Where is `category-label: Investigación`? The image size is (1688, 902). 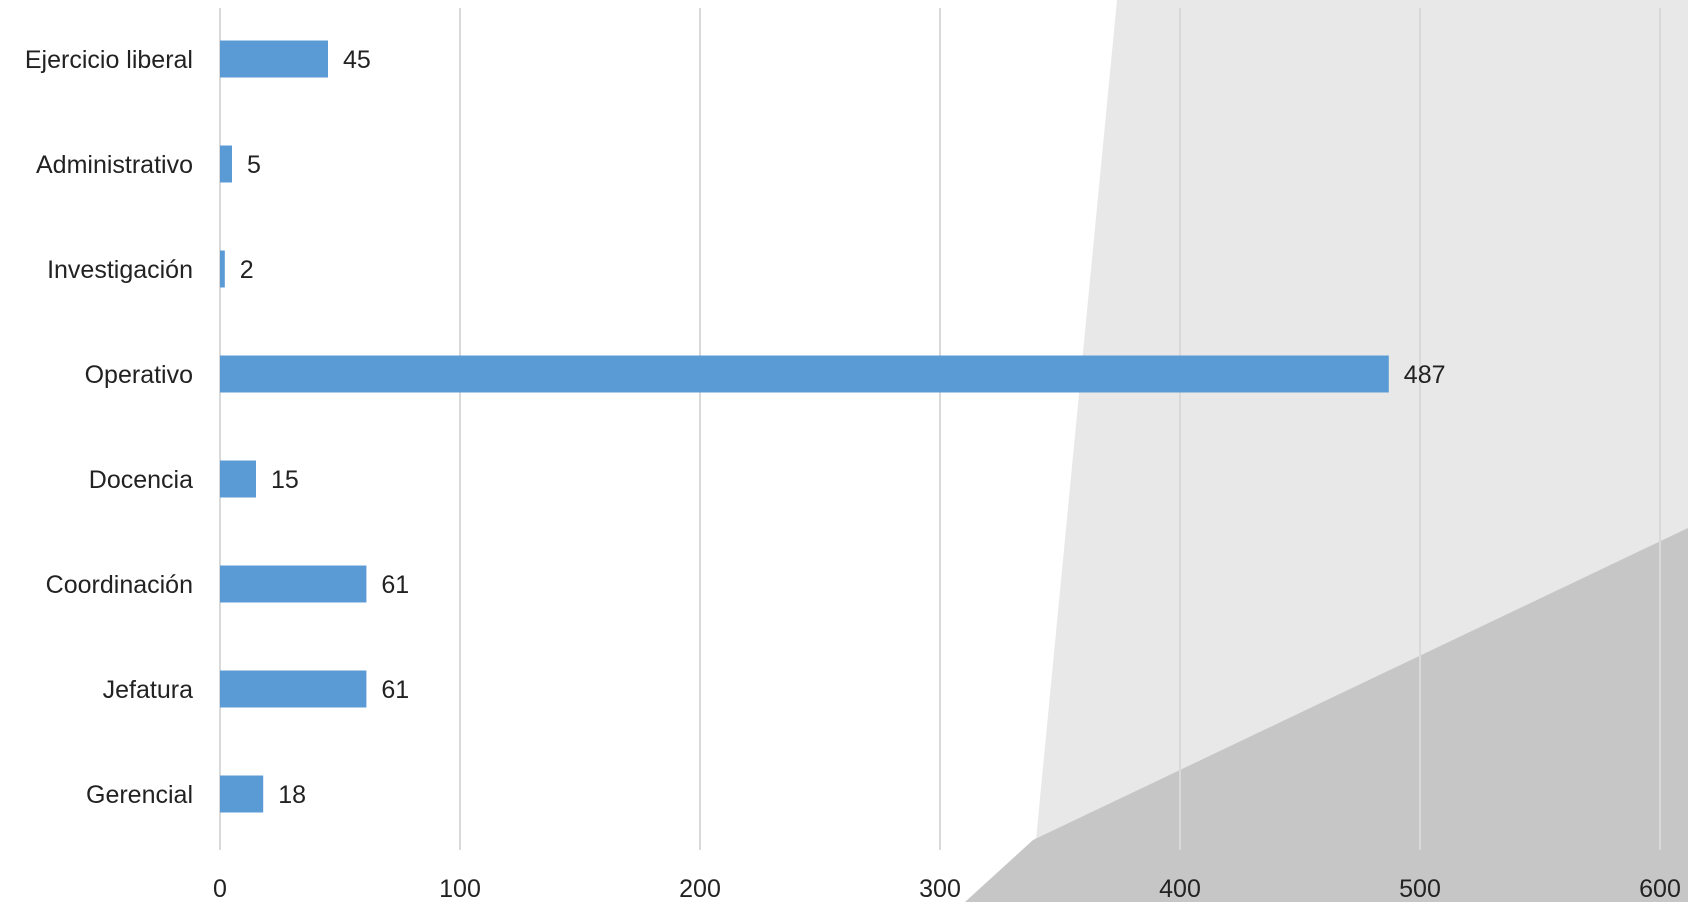
category-label: Investigación is located at coordinates (120, 270).